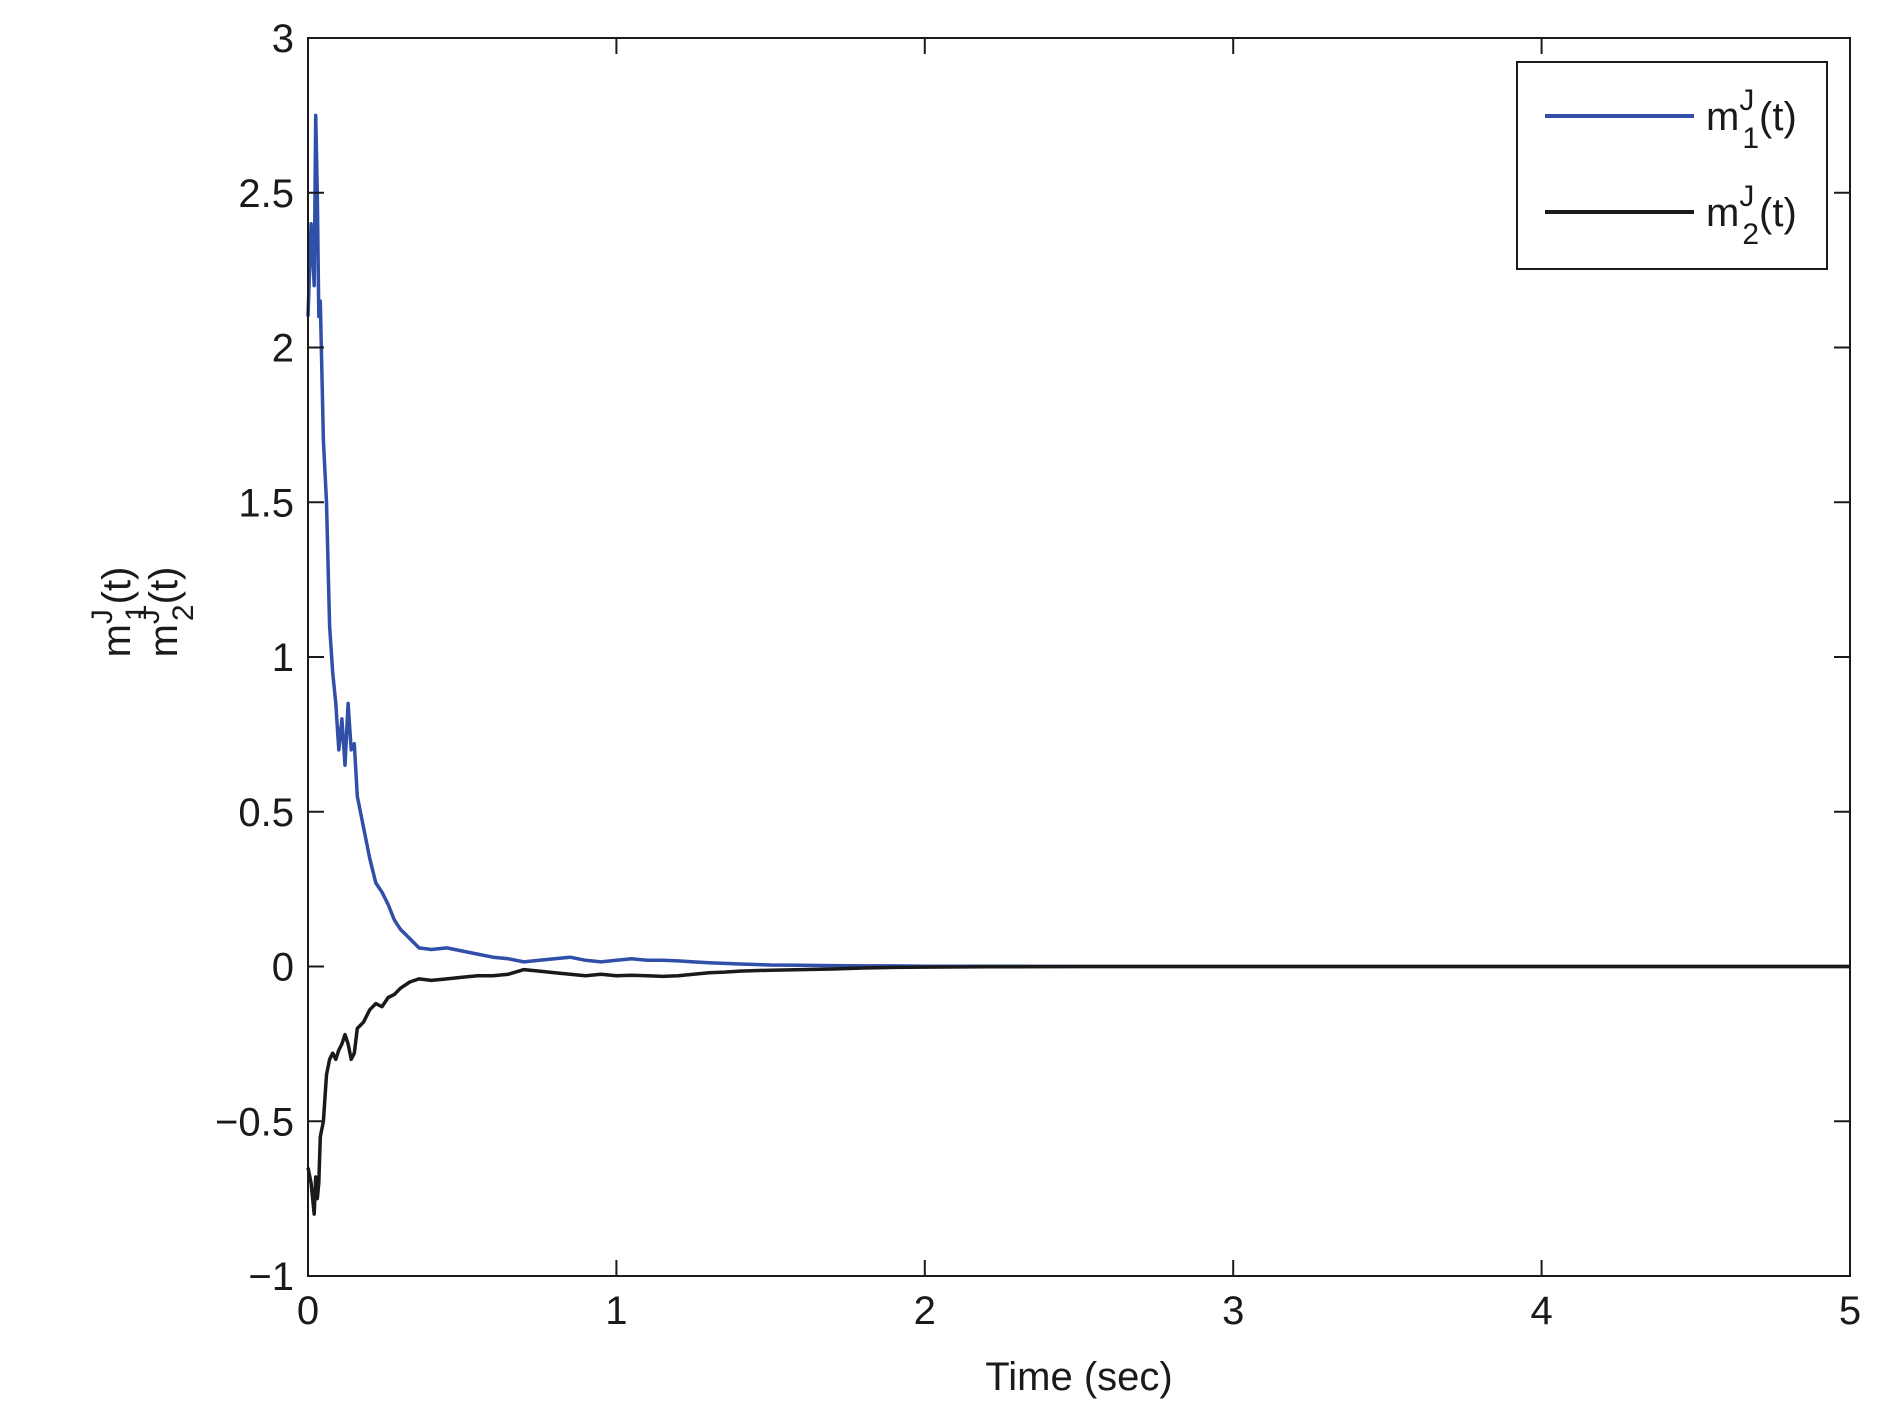 This screenshot has width=1877, height=1417. I want to click on y-axis-title-line2: mJ2(t), so click(166, 612).